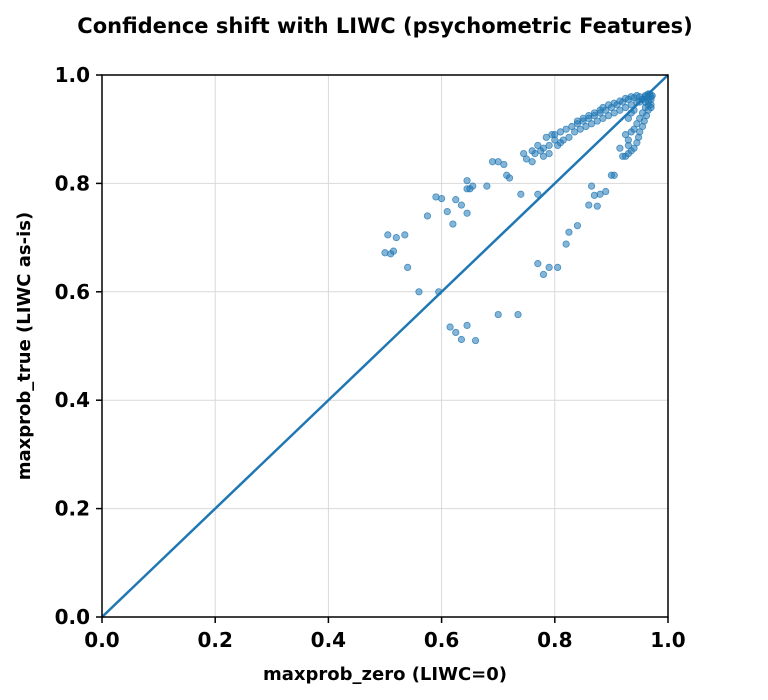 The height and width of the screenshot is (700, 768). I want to click on x-axis-label: maxprob_zero (LIWC=0), so click(385, 674).